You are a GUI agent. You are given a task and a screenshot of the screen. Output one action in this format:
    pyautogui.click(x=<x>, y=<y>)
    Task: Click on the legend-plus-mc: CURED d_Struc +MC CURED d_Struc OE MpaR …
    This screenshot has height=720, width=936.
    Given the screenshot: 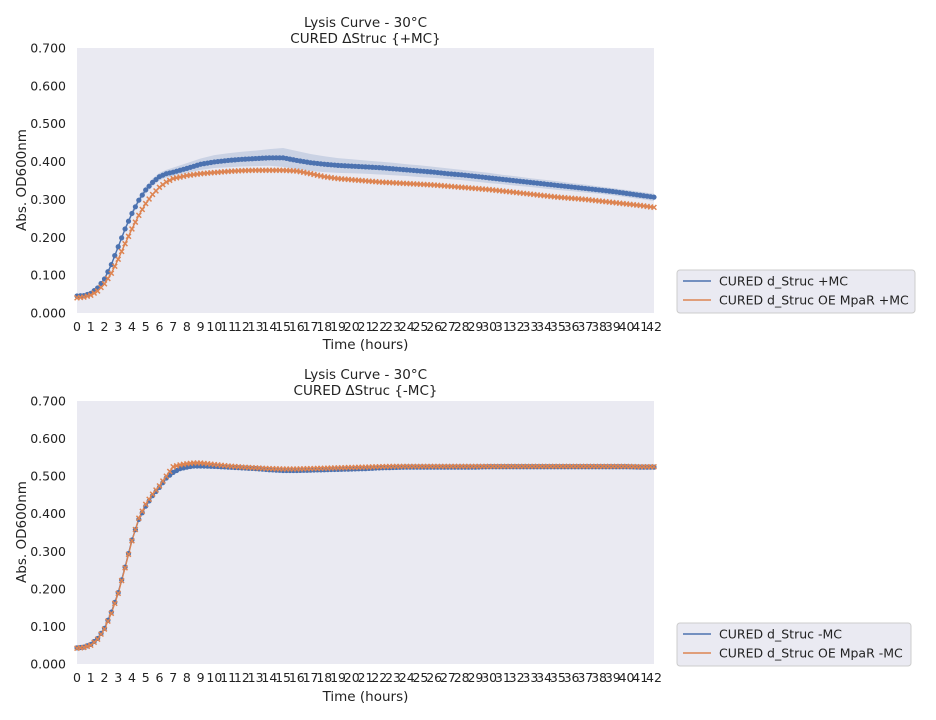 What is the action you would take?
    pyautogui.click(x=796, y=291)
    